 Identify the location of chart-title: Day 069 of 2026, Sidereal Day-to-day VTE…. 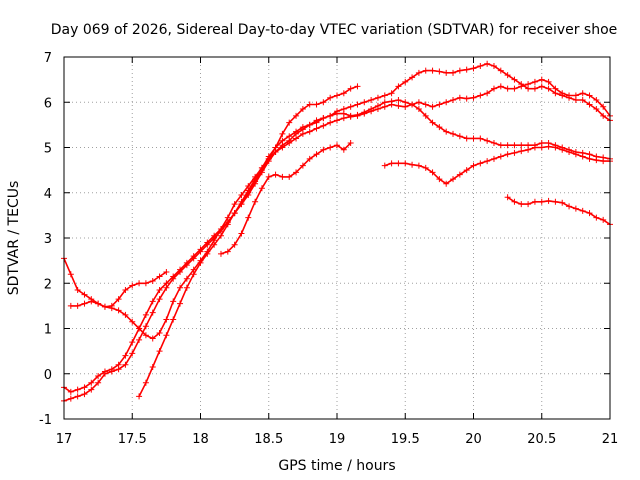
(334, 30).